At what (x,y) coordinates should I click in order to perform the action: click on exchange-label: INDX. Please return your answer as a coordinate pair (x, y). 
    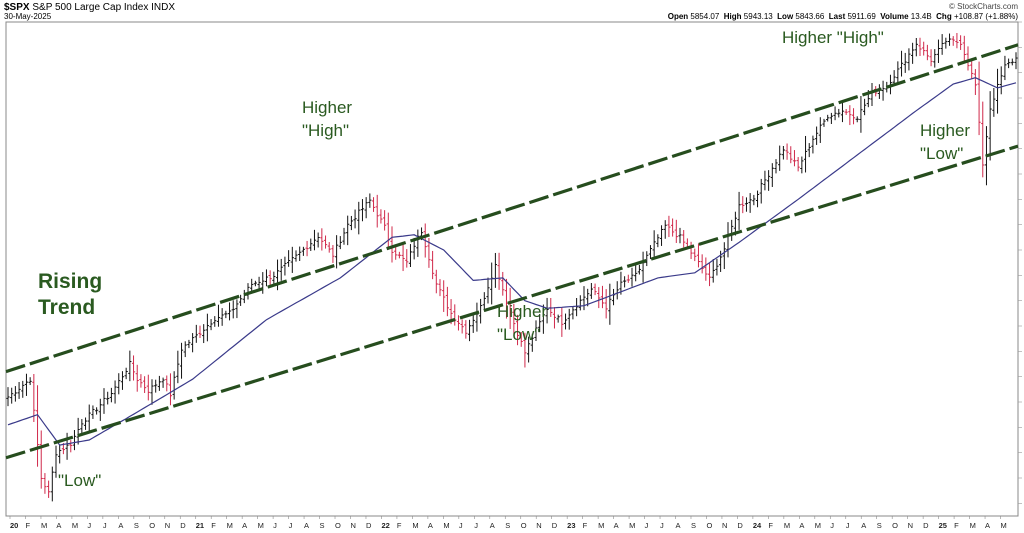
    Looking at the image, I should click on (163, 7).